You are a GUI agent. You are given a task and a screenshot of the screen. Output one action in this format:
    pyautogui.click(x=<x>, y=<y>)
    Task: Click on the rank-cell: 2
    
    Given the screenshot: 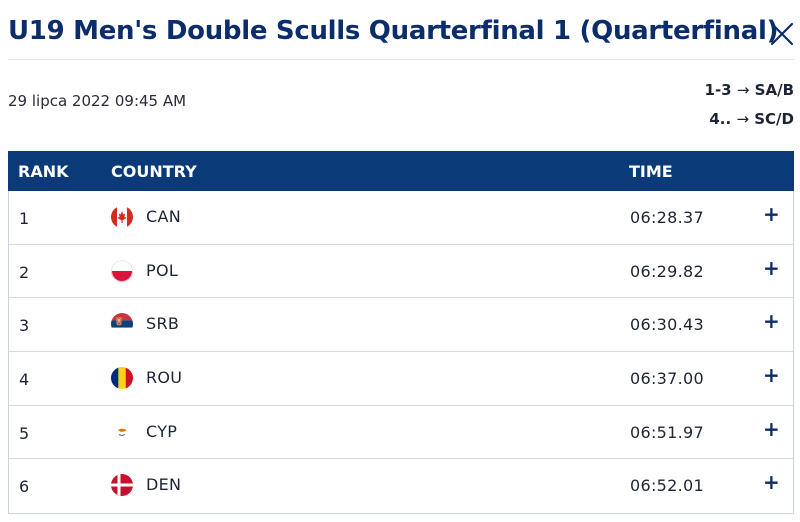 What is the action you would take?
    pyautogui.click(x=24, y=272)
    